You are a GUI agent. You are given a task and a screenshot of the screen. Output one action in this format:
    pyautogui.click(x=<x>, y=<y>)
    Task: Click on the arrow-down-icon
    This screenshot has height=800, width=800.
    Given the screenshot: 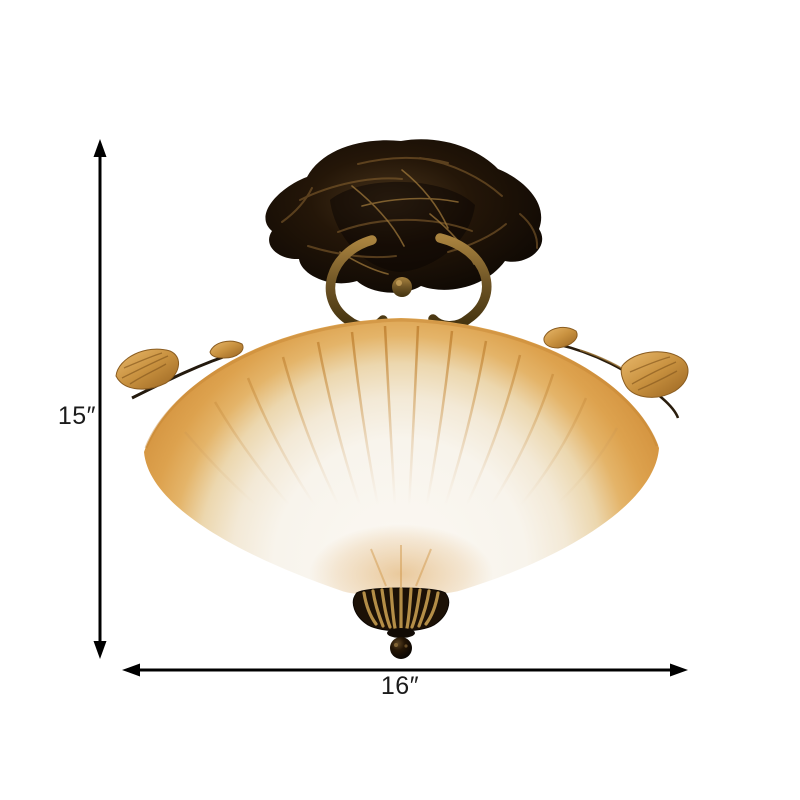 What is the action you would take?
    pyautogui.click(x=100, y=650)
    